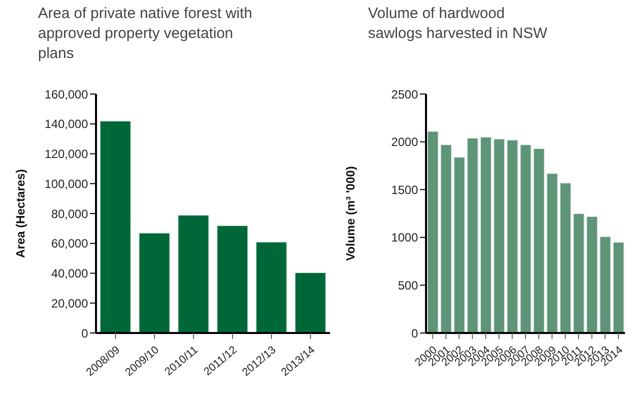 The width and height of the screenshot is (633, 403). I want to click on y-tick-label: 140,000, so click(66, 124).